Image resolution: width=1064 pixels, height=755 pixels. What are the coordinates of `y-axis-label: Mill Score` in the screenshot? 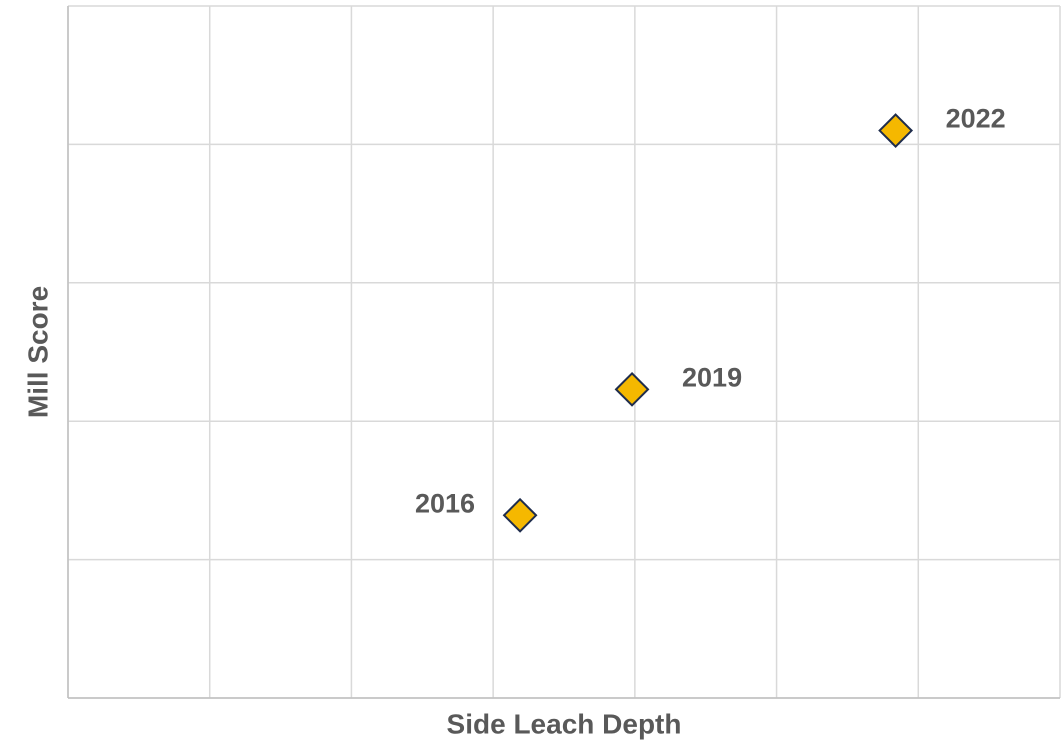 It's located at (37, 352).